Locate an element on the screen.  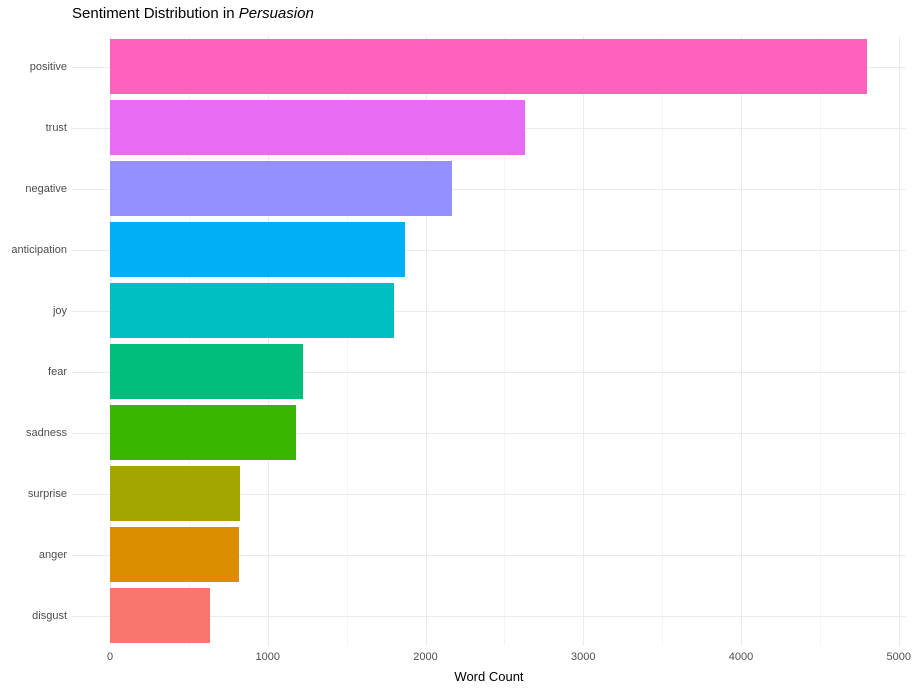
y-label-fear: fear is located at coordinates (57, 371).